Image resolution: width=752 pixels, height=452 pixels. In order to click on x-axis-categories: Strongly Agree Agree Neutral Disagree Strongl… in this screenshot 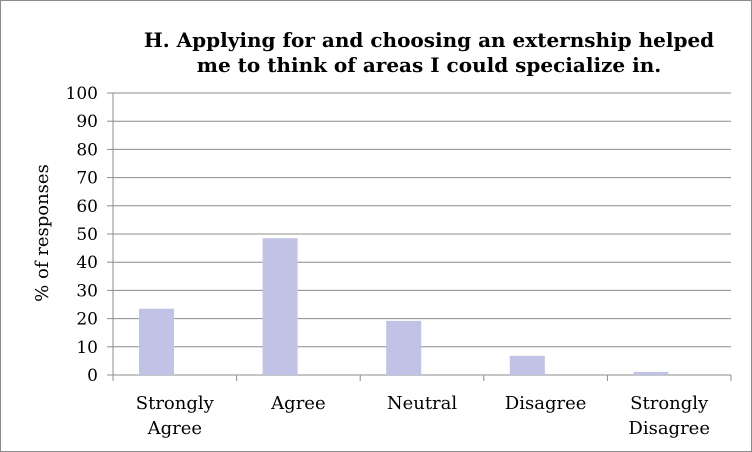, I will do `click(423, 416)`.